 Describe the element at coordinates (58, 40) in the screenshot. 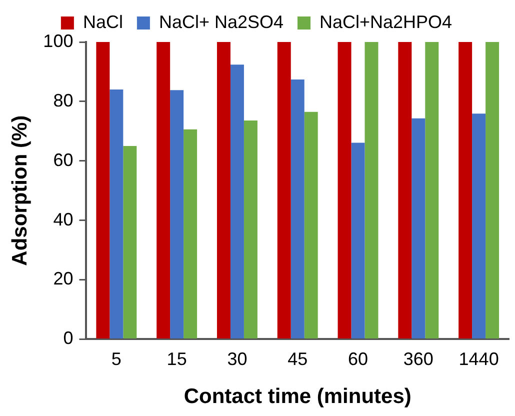

I see `y-tick-label: 100` at that location.